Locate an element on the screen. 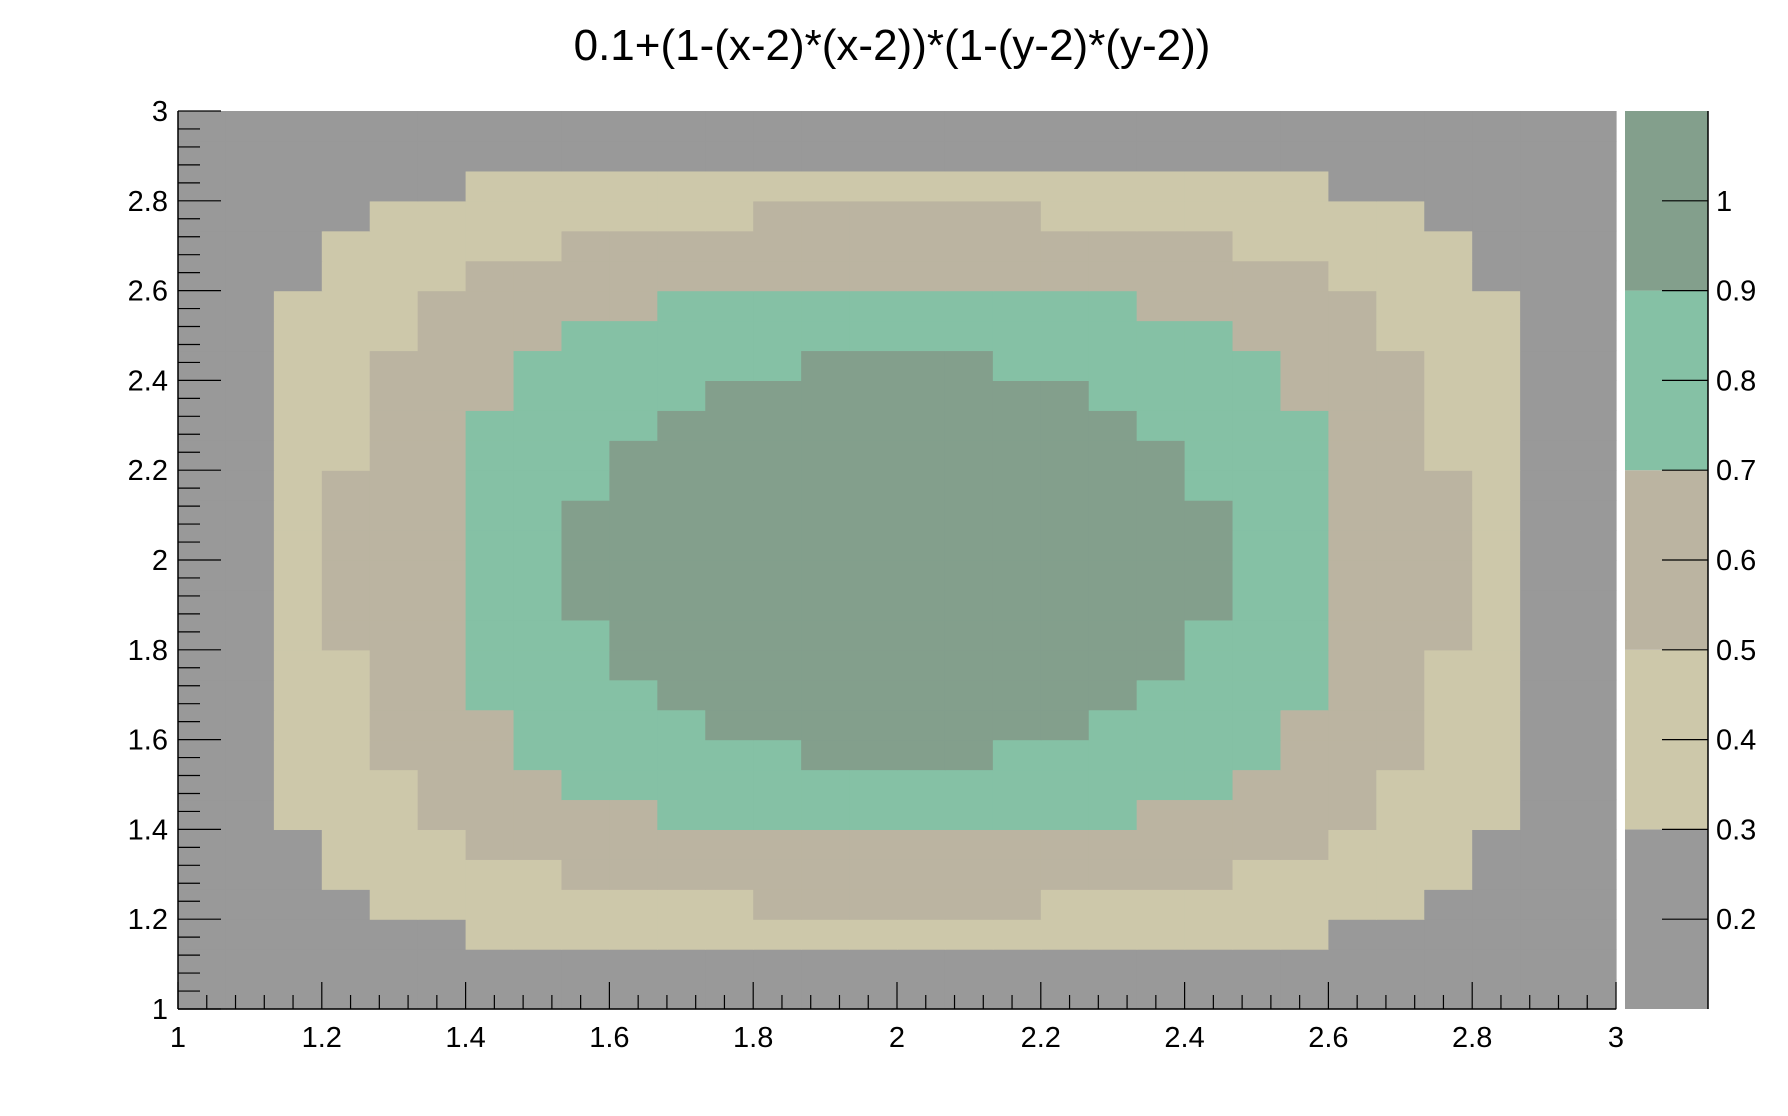  y-tick-label: 2.2 is located at coordinates (148, 471).